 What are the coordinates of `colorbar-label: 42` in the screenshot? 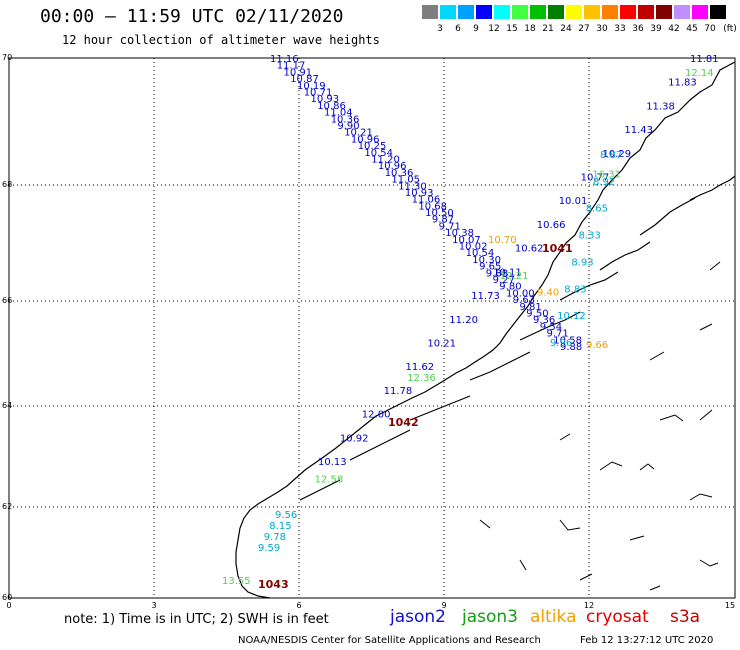 It's located at (674, 29).